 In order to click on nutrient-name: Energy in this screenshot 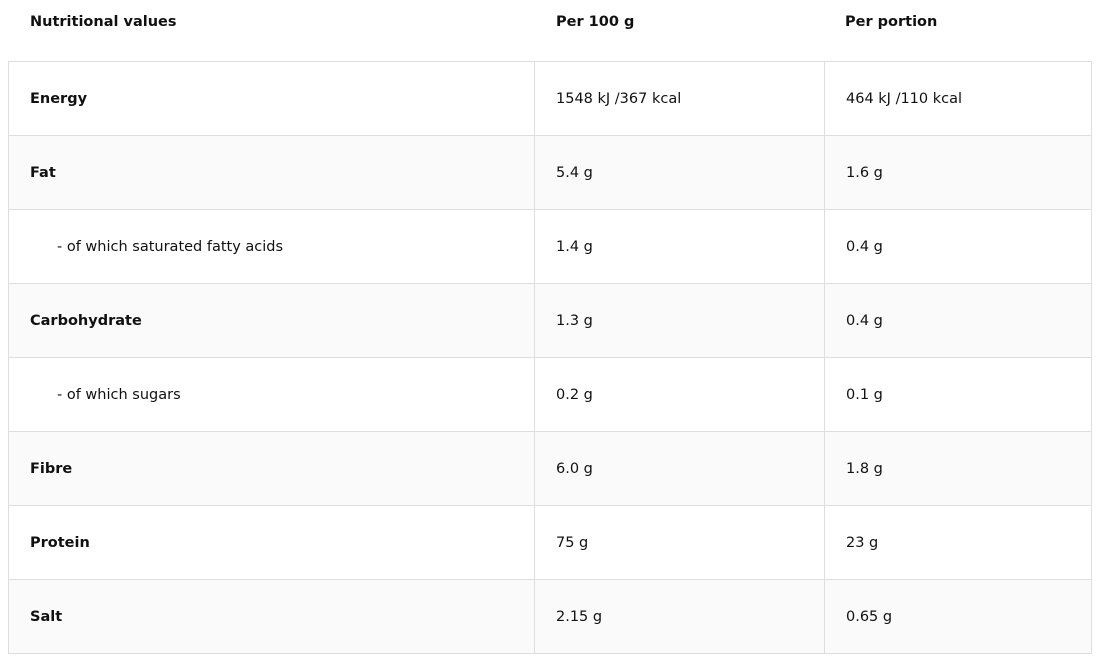, I will do `click(271, 98)`.